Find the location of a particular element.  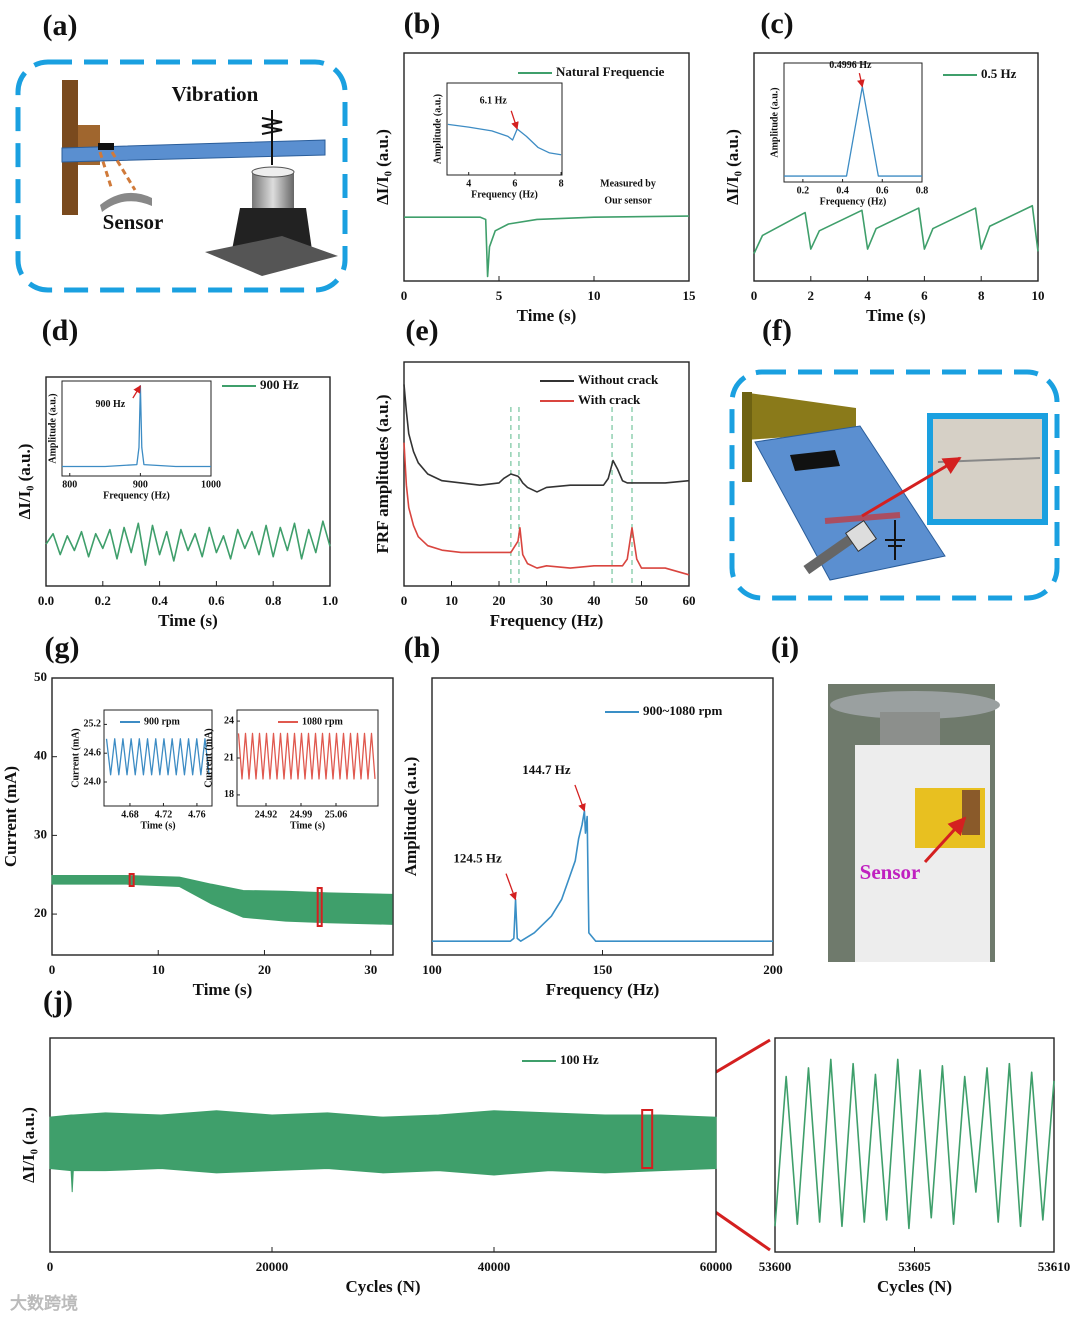

y-axis-label: FRF amplitudes (a.u.) is located at coordinates (382, 474).